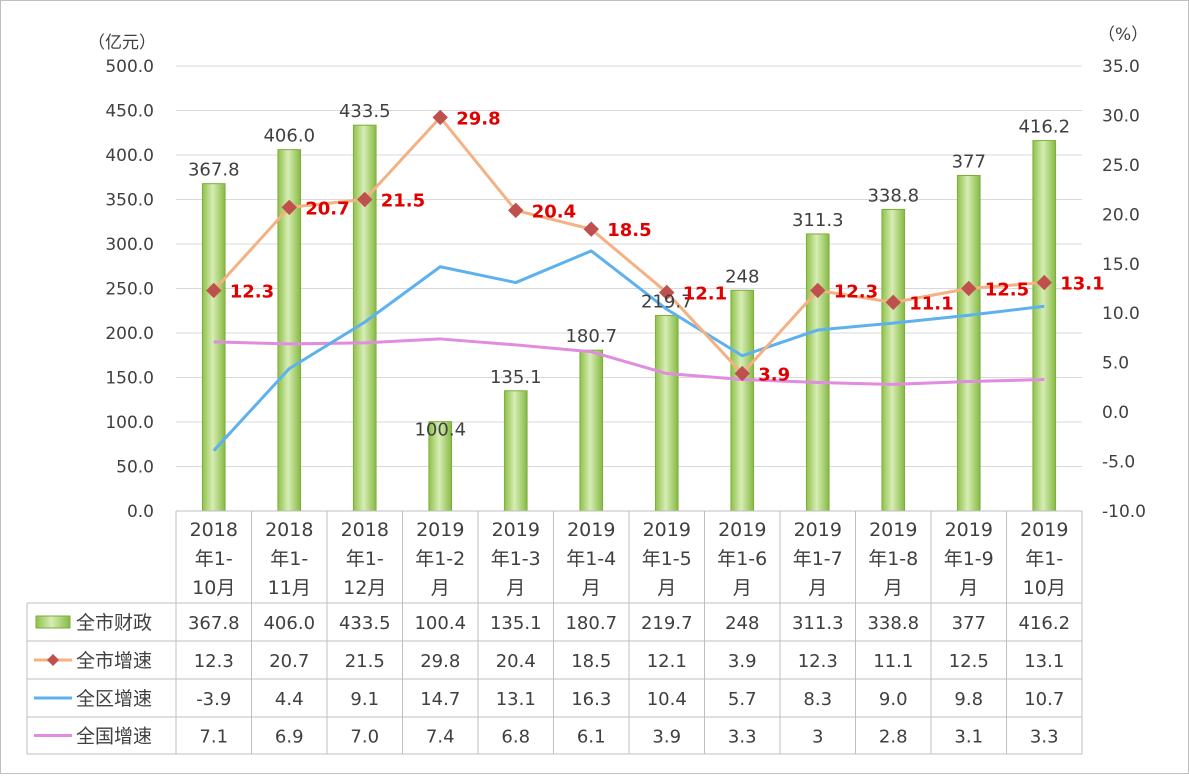  Describe the element at coordinates (289, 737) in the screenshot. I see `table-cell: 6.9` at that location.